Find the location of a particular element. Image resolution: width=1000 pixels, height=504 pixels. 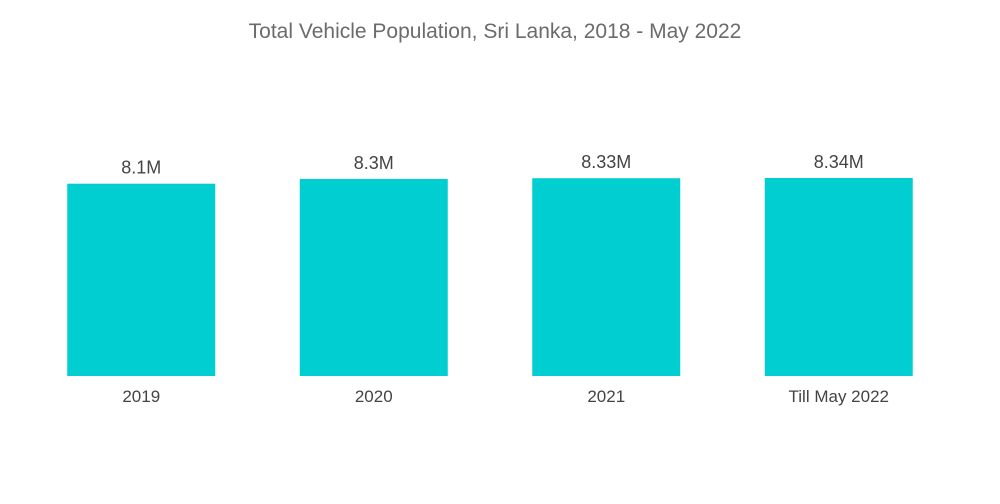

x-tick-label-4: Till May 2022 is located at coordinates (839, 396).